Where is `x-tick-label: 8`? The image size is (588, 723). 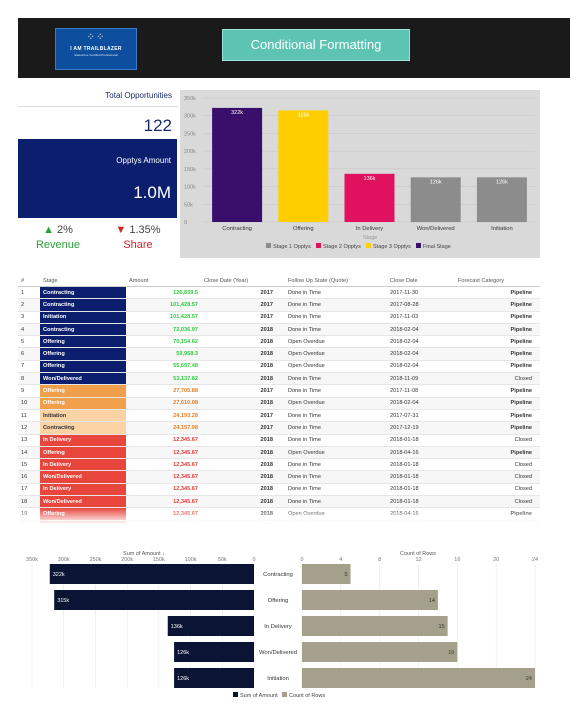
x-tick-label: 8 is located at coordinates (379, 560).